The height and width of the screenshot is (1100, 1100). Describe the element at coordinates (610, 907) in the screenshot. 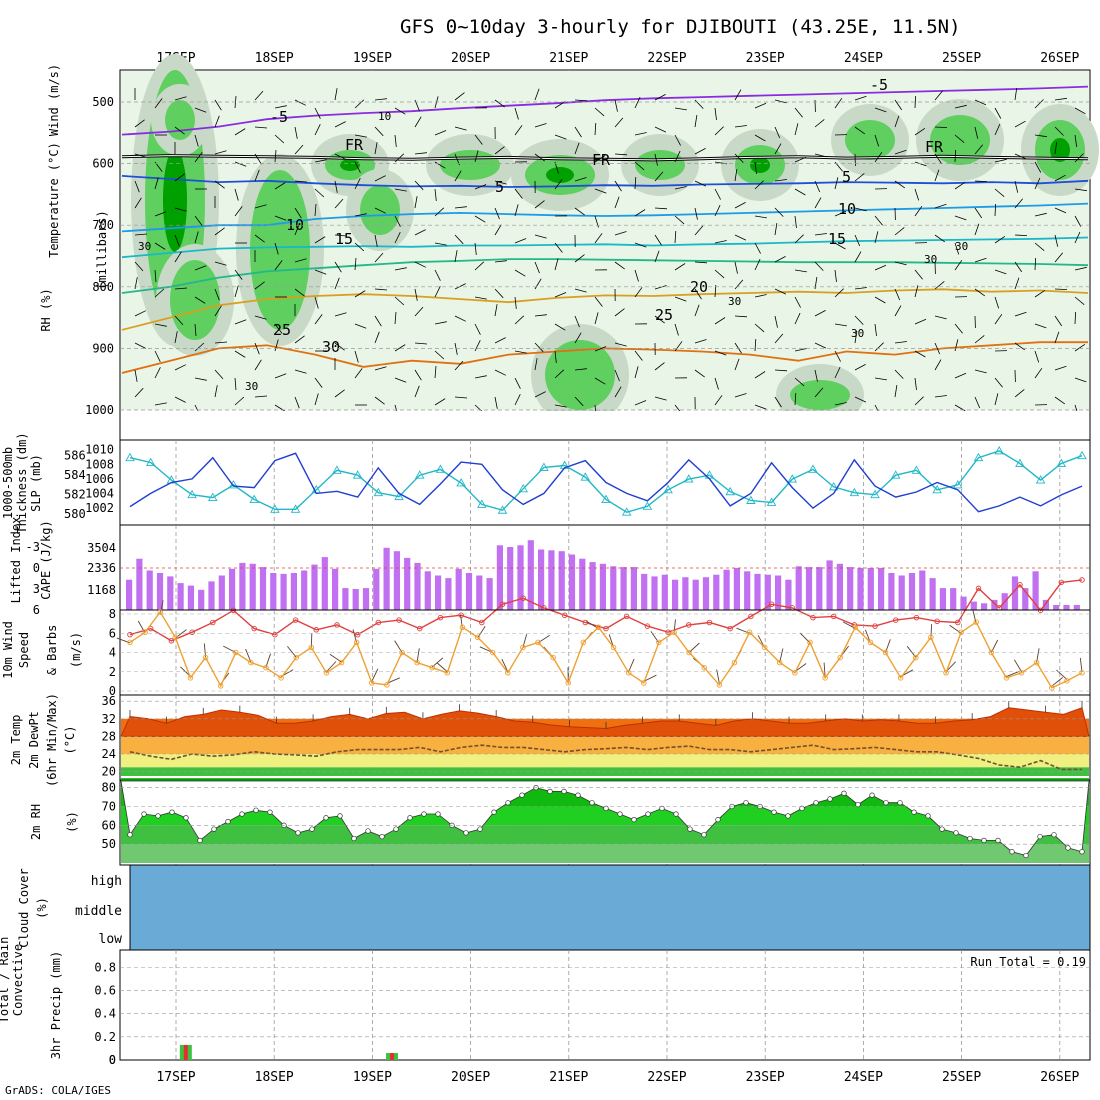

I see `cloud-background` at that location.